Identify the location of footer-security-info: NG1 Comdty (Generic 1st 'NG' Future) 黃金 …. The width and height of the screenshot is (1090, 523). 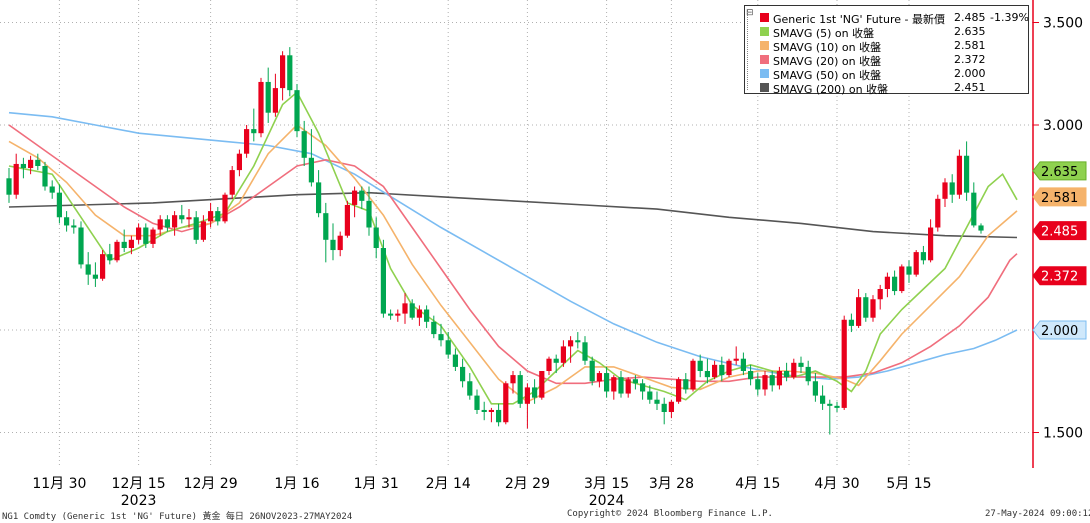
(177, 517).